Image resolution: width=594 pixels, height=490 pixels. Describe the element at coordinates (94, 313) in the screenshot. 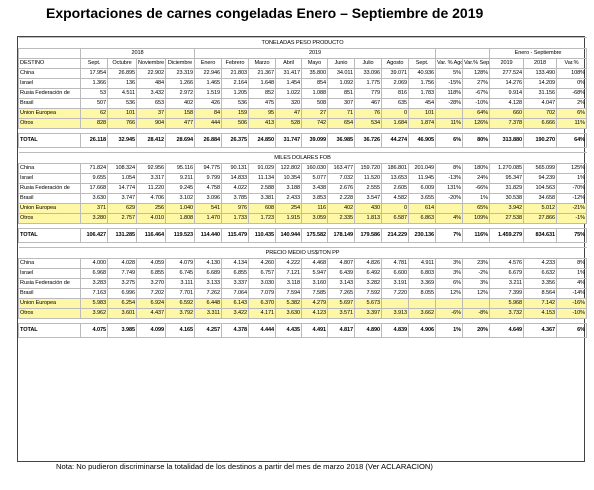

I see `value-cell: 3.962` at that location.